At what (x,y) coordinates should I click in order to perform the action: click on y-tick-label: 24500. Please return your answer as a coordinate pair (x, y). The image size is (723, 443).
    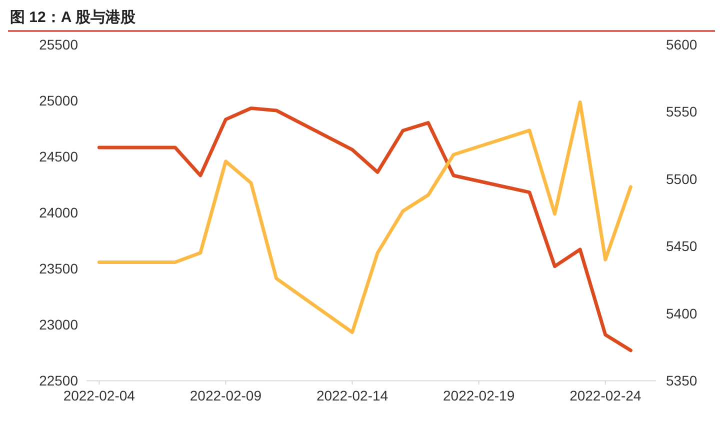
    Looking at the image, I should click on (58, 156).